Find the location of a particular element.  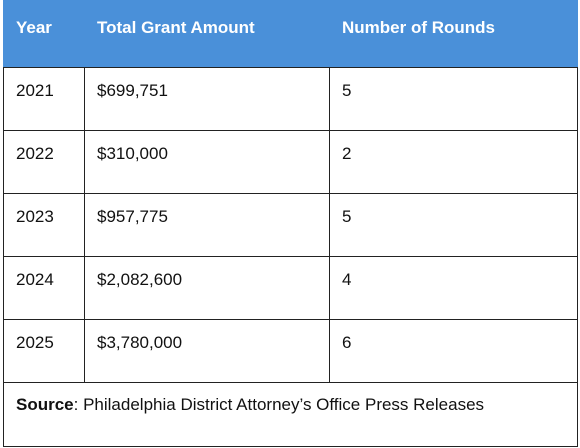

table-cell: $3,780,000 is located at coordinates (207, 351).